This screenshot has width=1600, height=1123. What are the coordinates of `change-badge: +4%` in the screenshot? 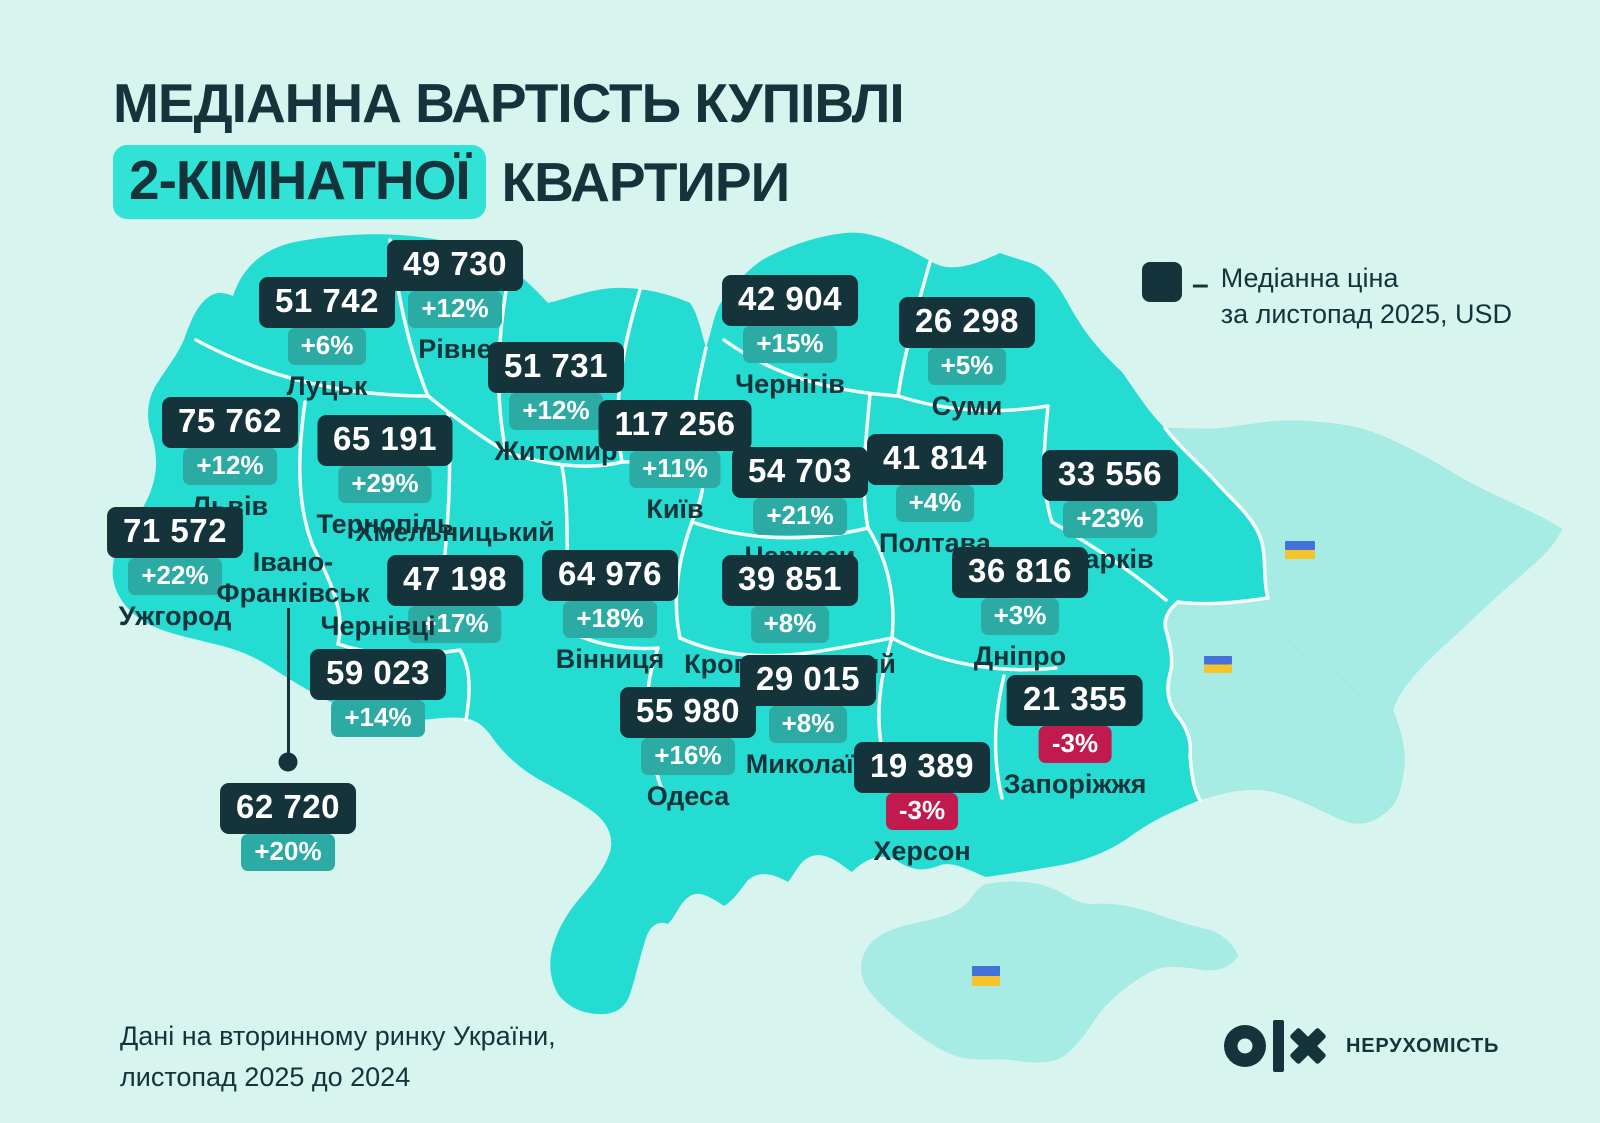 It's located at (935, 503).